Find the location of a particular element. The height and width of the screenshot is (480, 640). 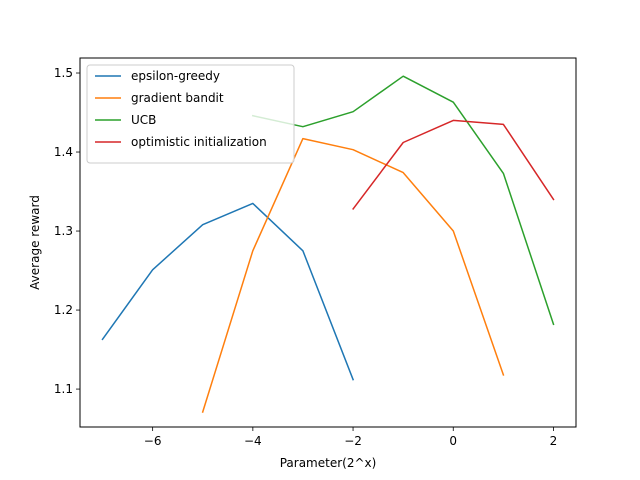

series-line-epsilon-greedy is located at coordinates (228, 291).